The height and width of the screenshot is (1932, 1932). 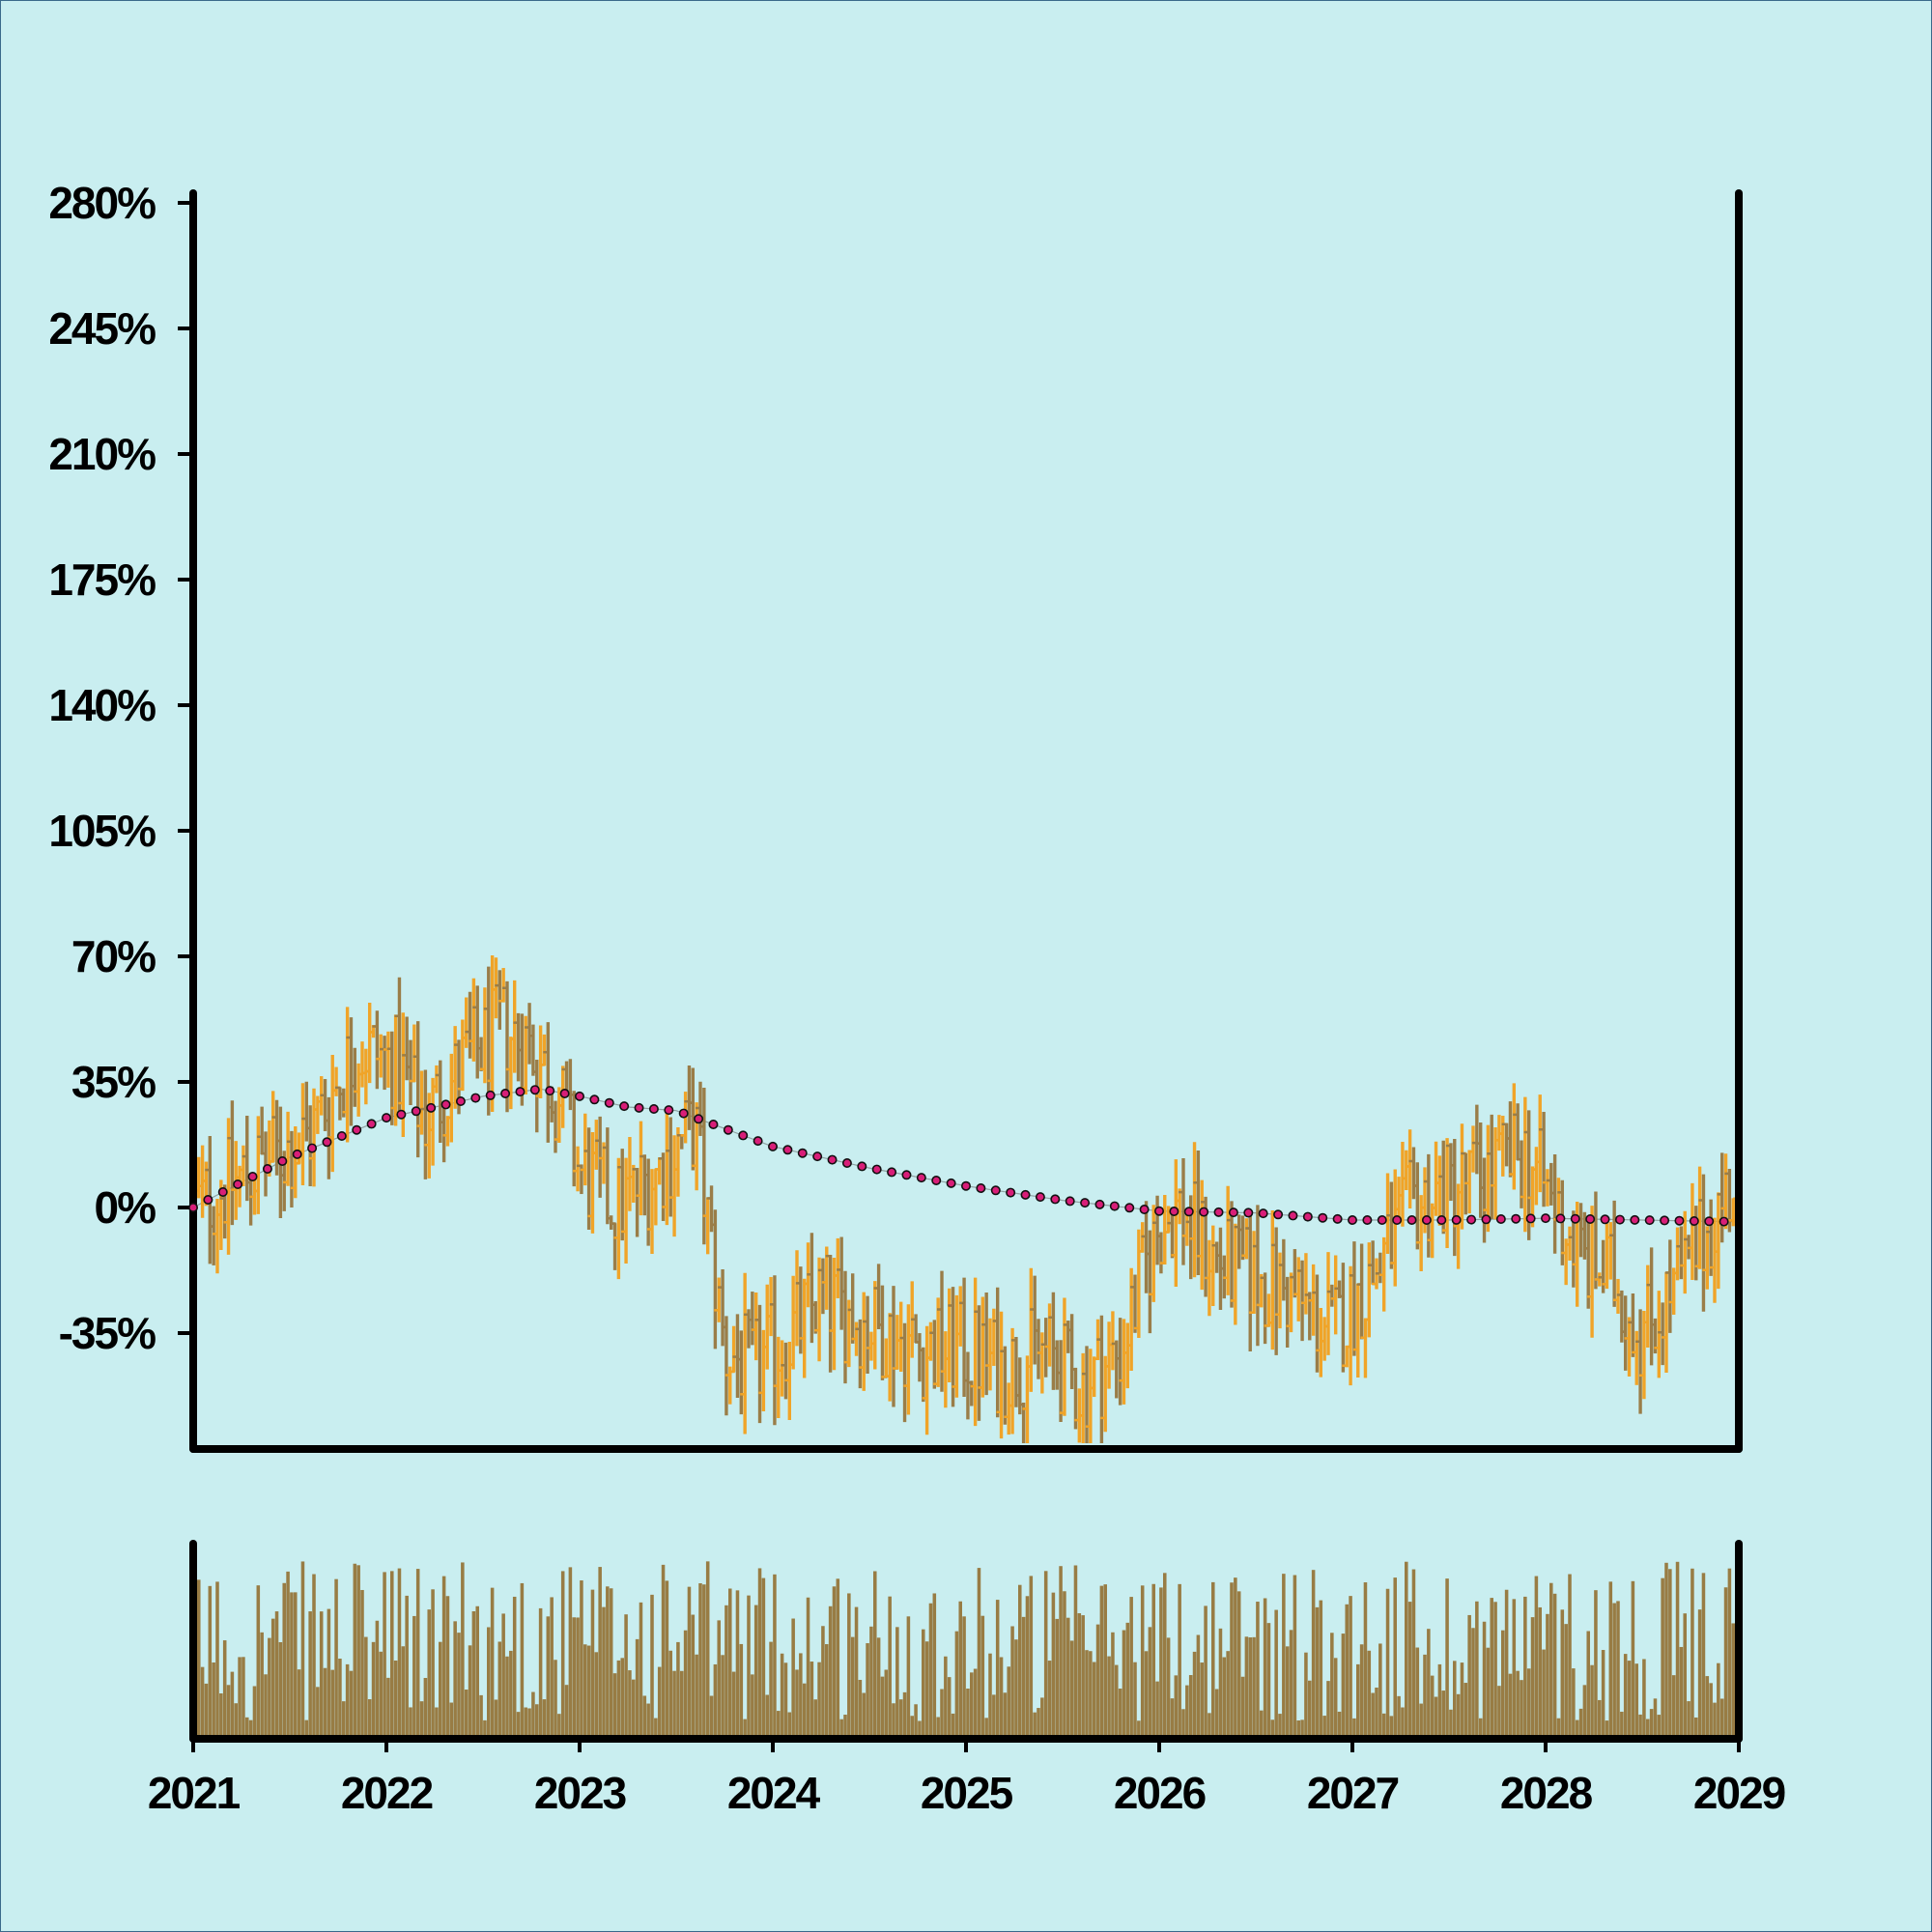 What do you see at coordinates (125, 1207) in the screenshot?
I see `y-tick-label: 0%` at bounding box center [125, 1207].